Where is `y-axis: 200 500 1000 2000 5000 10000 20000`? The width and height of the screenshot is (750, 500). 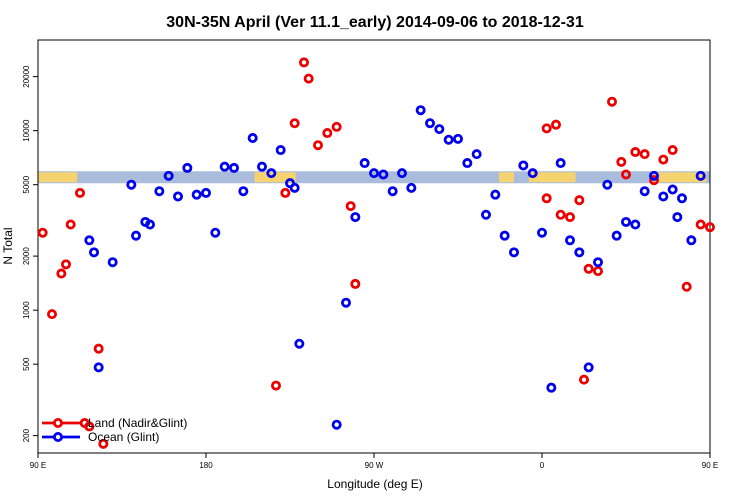
y-axis: 200 500 1000 2000 5000 10000 20000 is located at coordinates (30, 253).